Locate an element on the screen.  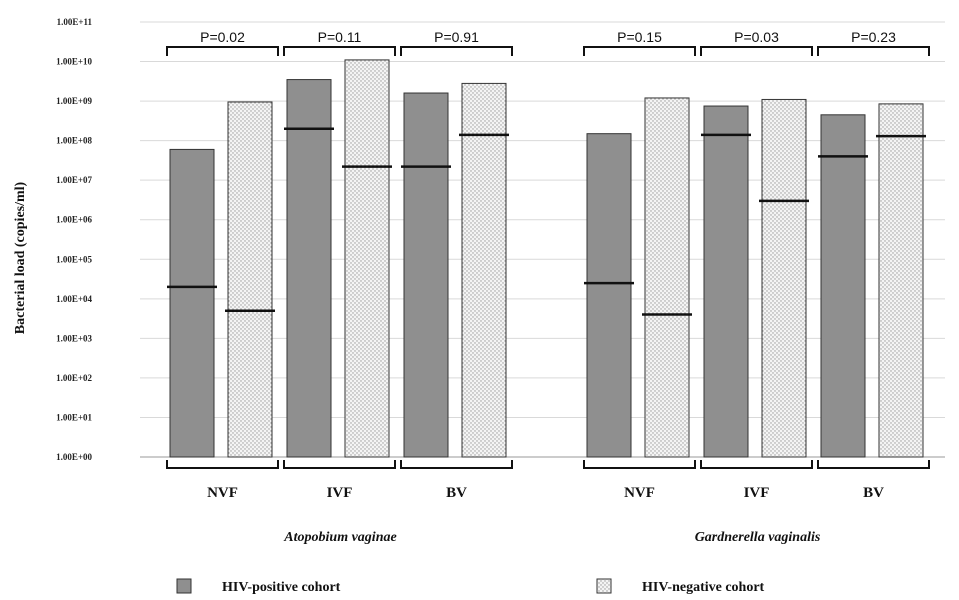
p-value-label: P=0.91 is located at coordinates (456, 37).